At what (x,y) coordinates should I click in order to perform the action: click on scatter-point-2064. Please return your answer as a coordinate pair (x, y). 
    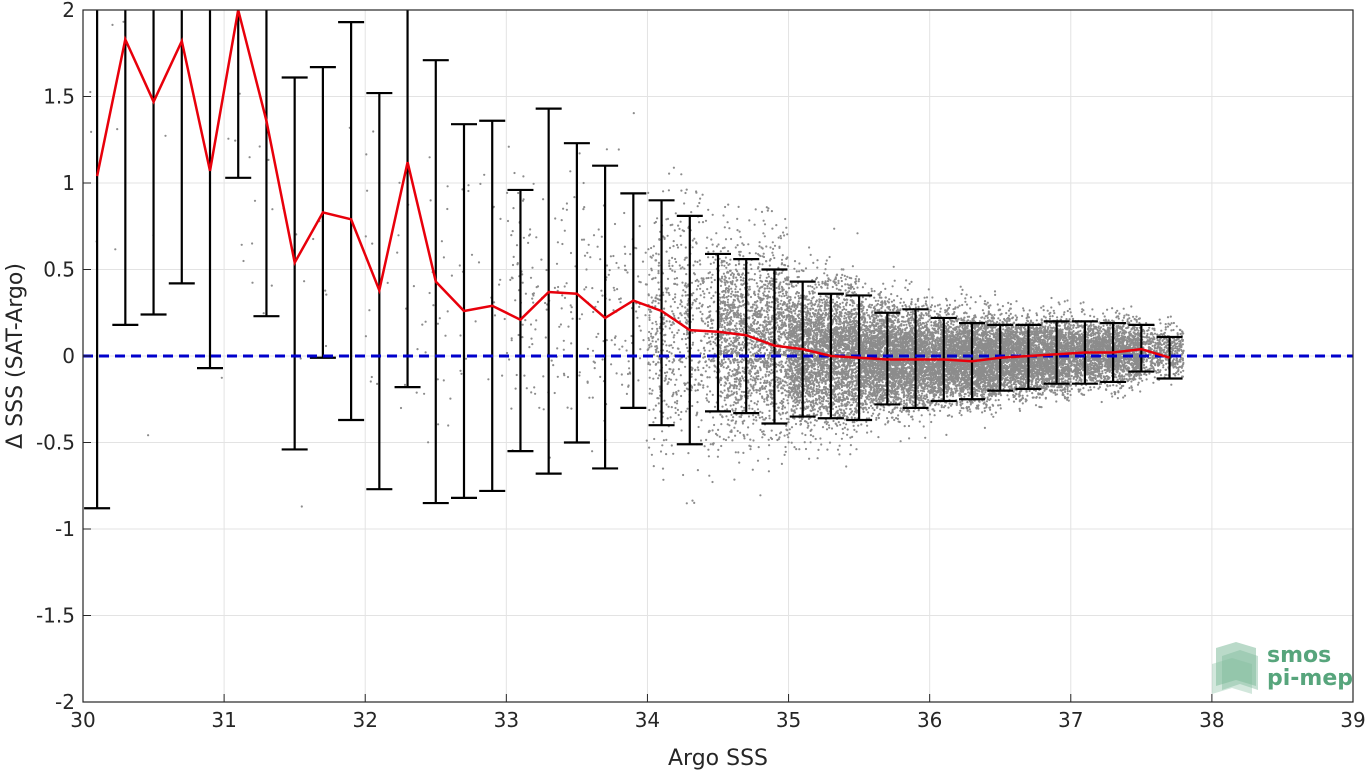
    Looking at the image, I should click on (741, 280).